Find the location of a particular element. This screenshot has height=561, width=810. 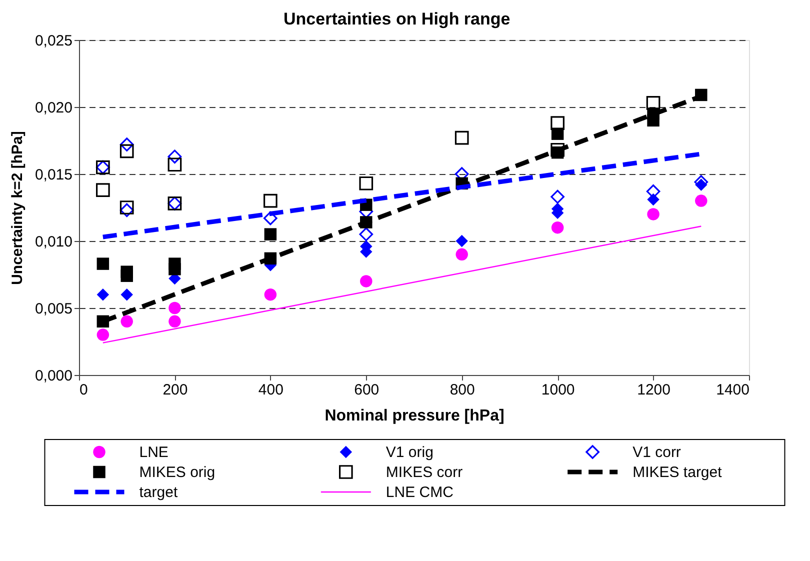

y-tick-label: 0,010 is located at coordinates (53, 242).